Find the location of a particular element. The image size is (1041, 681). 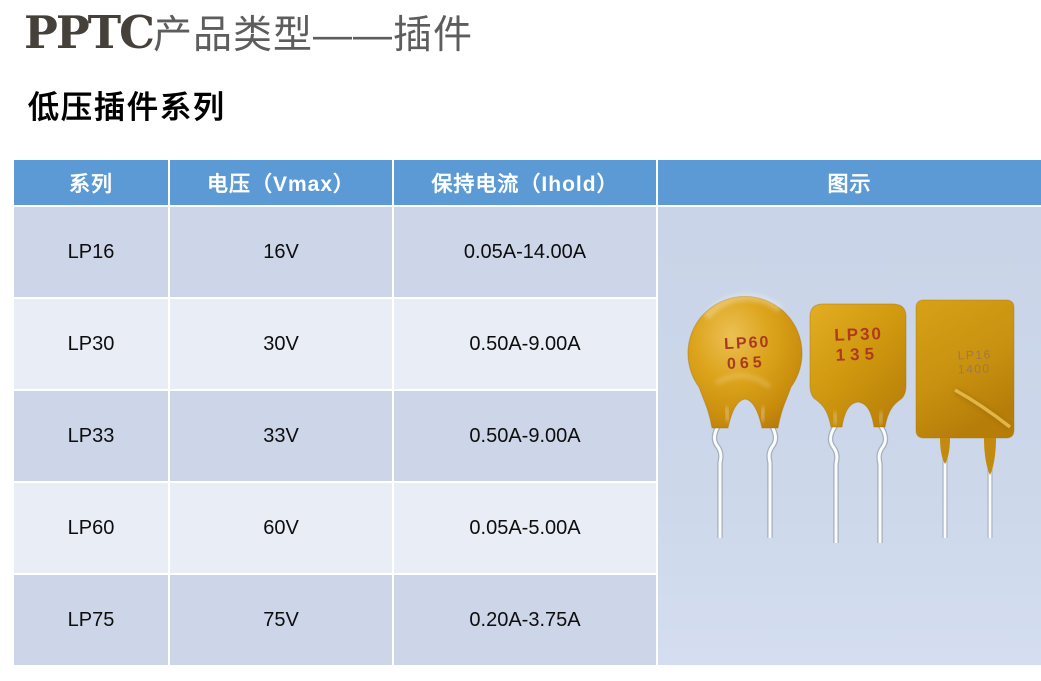

pptc-disc-lp60: LP60 065 is located at coordinates (745, 415).